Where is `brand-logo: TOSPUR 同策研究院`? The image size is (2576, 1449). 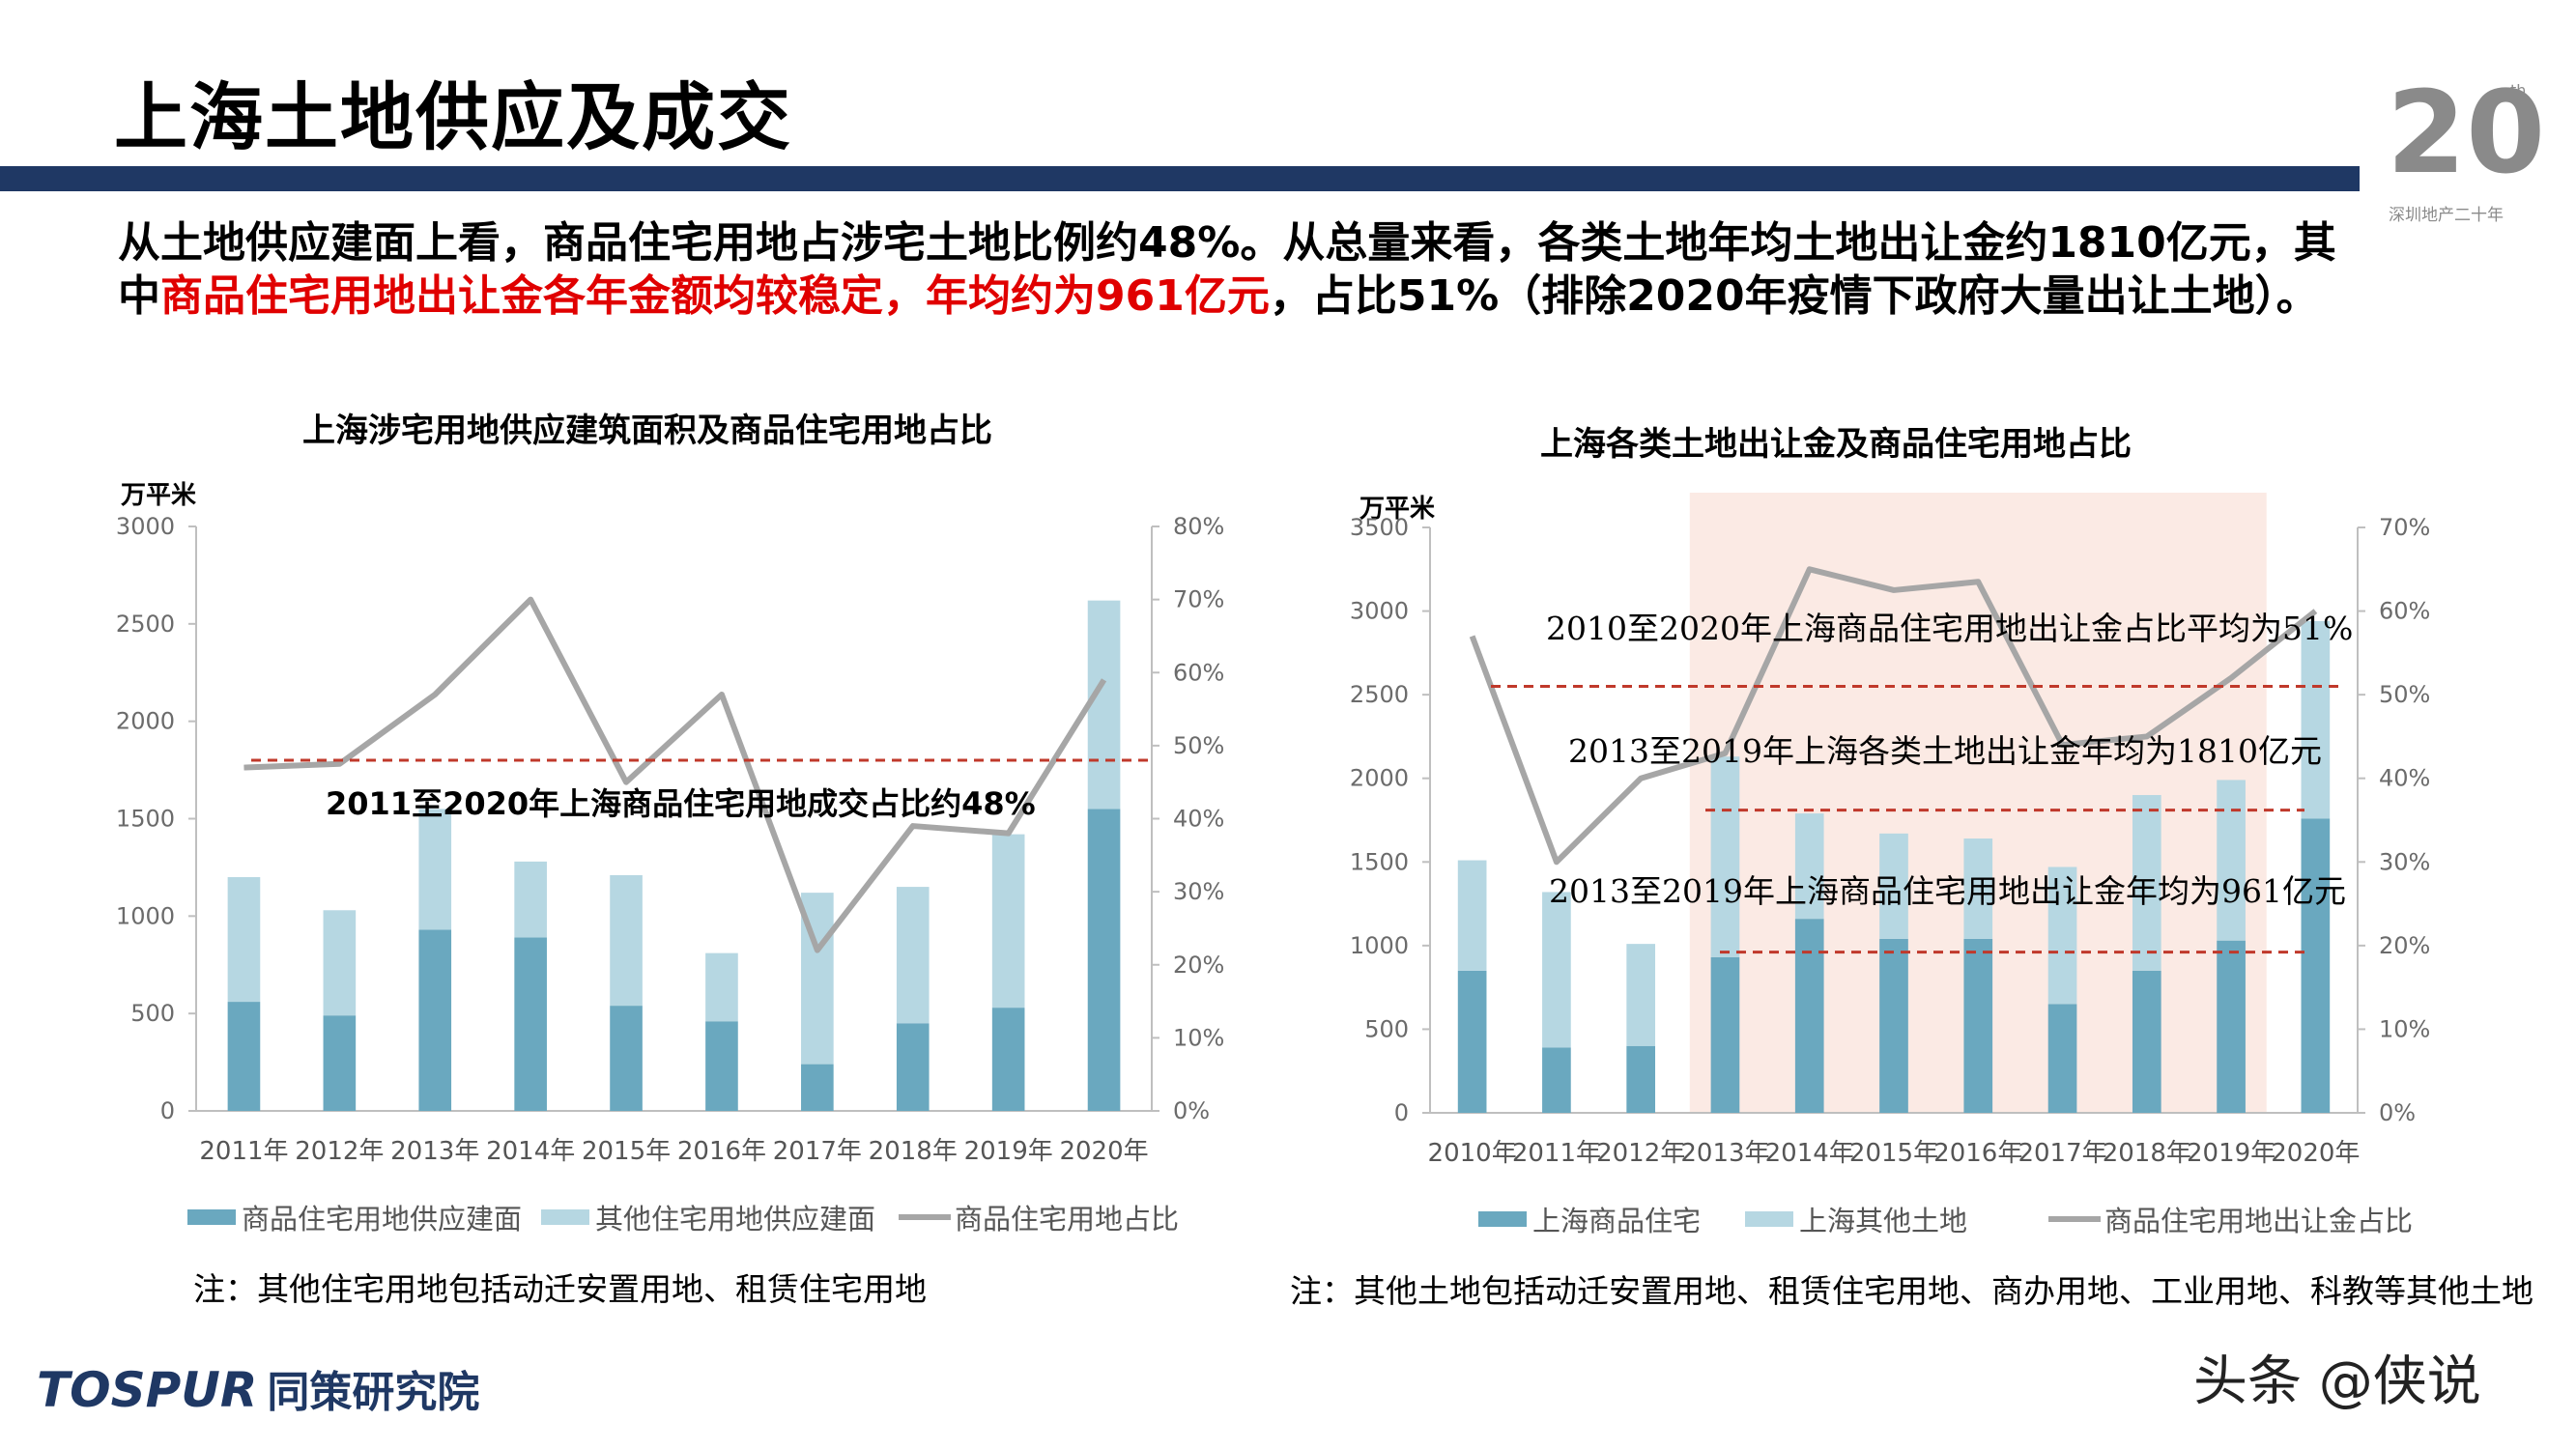 brand-logo: TOSPUR 同策研究院 is located at coordinates (258, 1388).